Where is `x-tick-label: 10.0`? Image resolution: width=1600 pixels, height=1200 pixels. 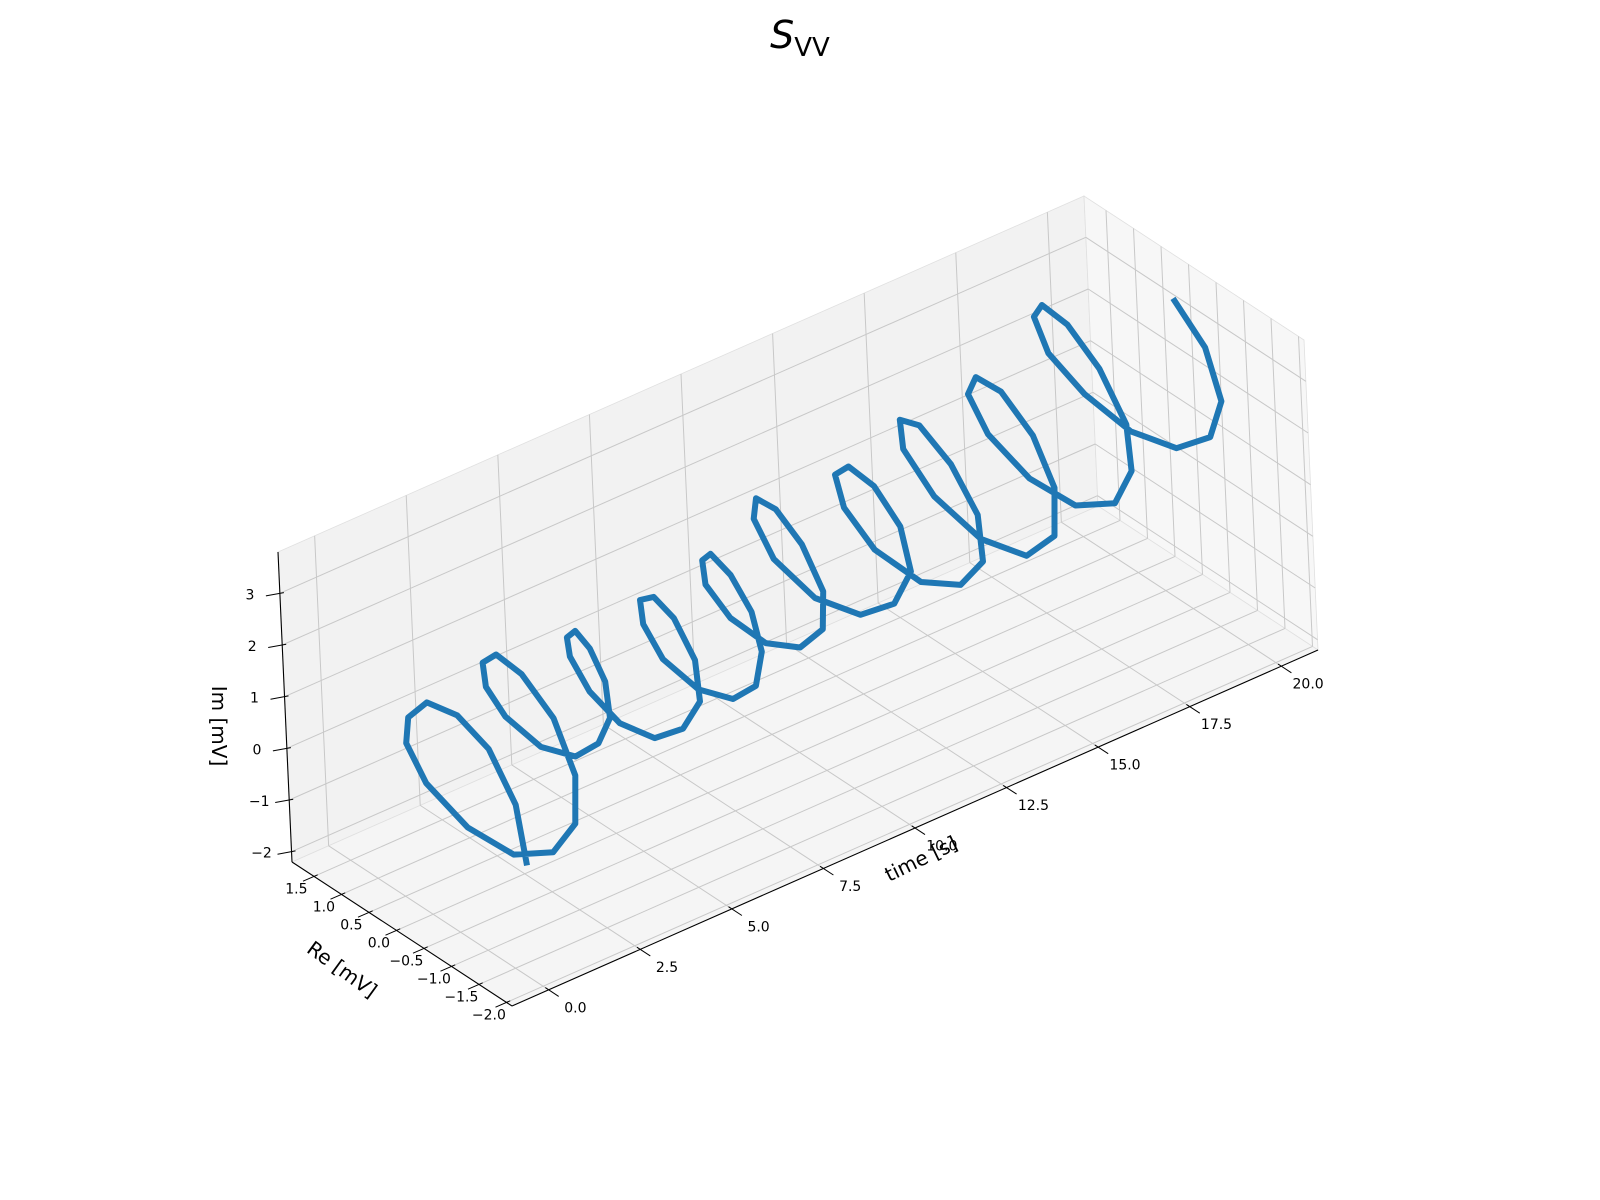
x-tick-label: 10.0 is located at coordinates (941, 847).